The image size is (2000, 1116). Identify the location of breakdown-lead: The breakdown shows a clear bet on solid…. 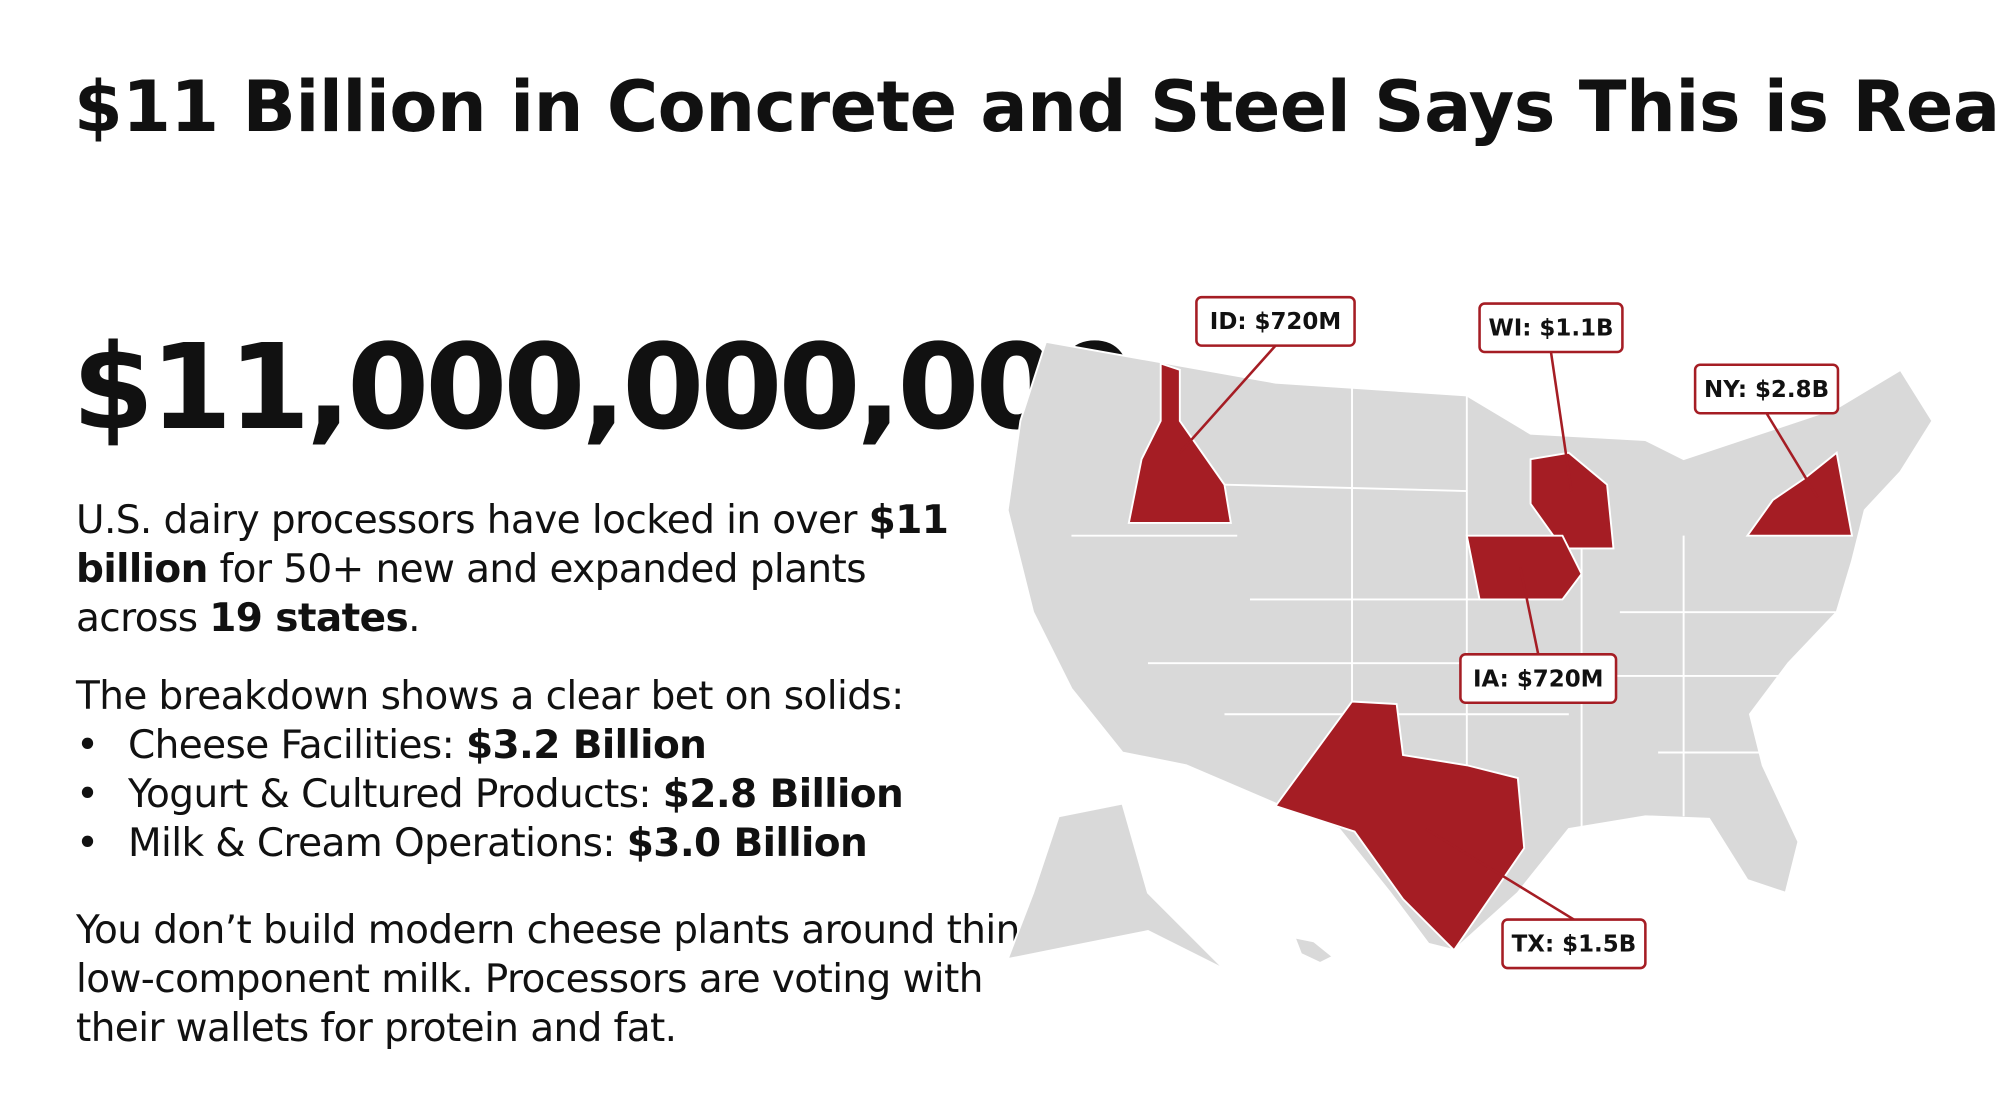
(490, 696).